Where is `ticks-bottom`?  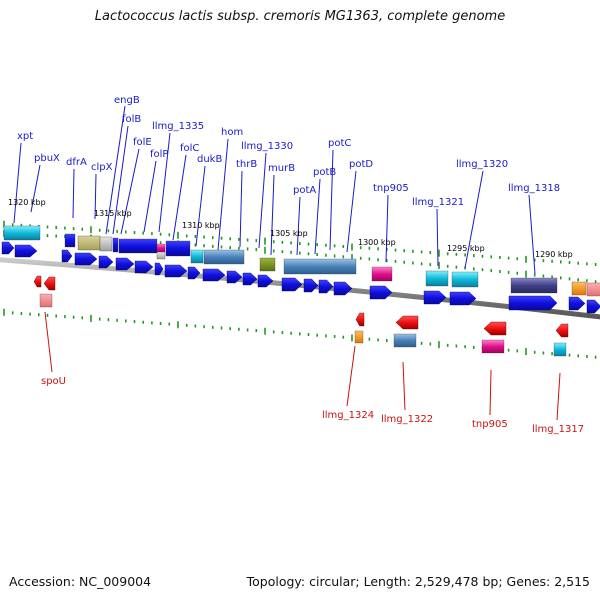
ticks-bottom is located at coordinates (300, 333).